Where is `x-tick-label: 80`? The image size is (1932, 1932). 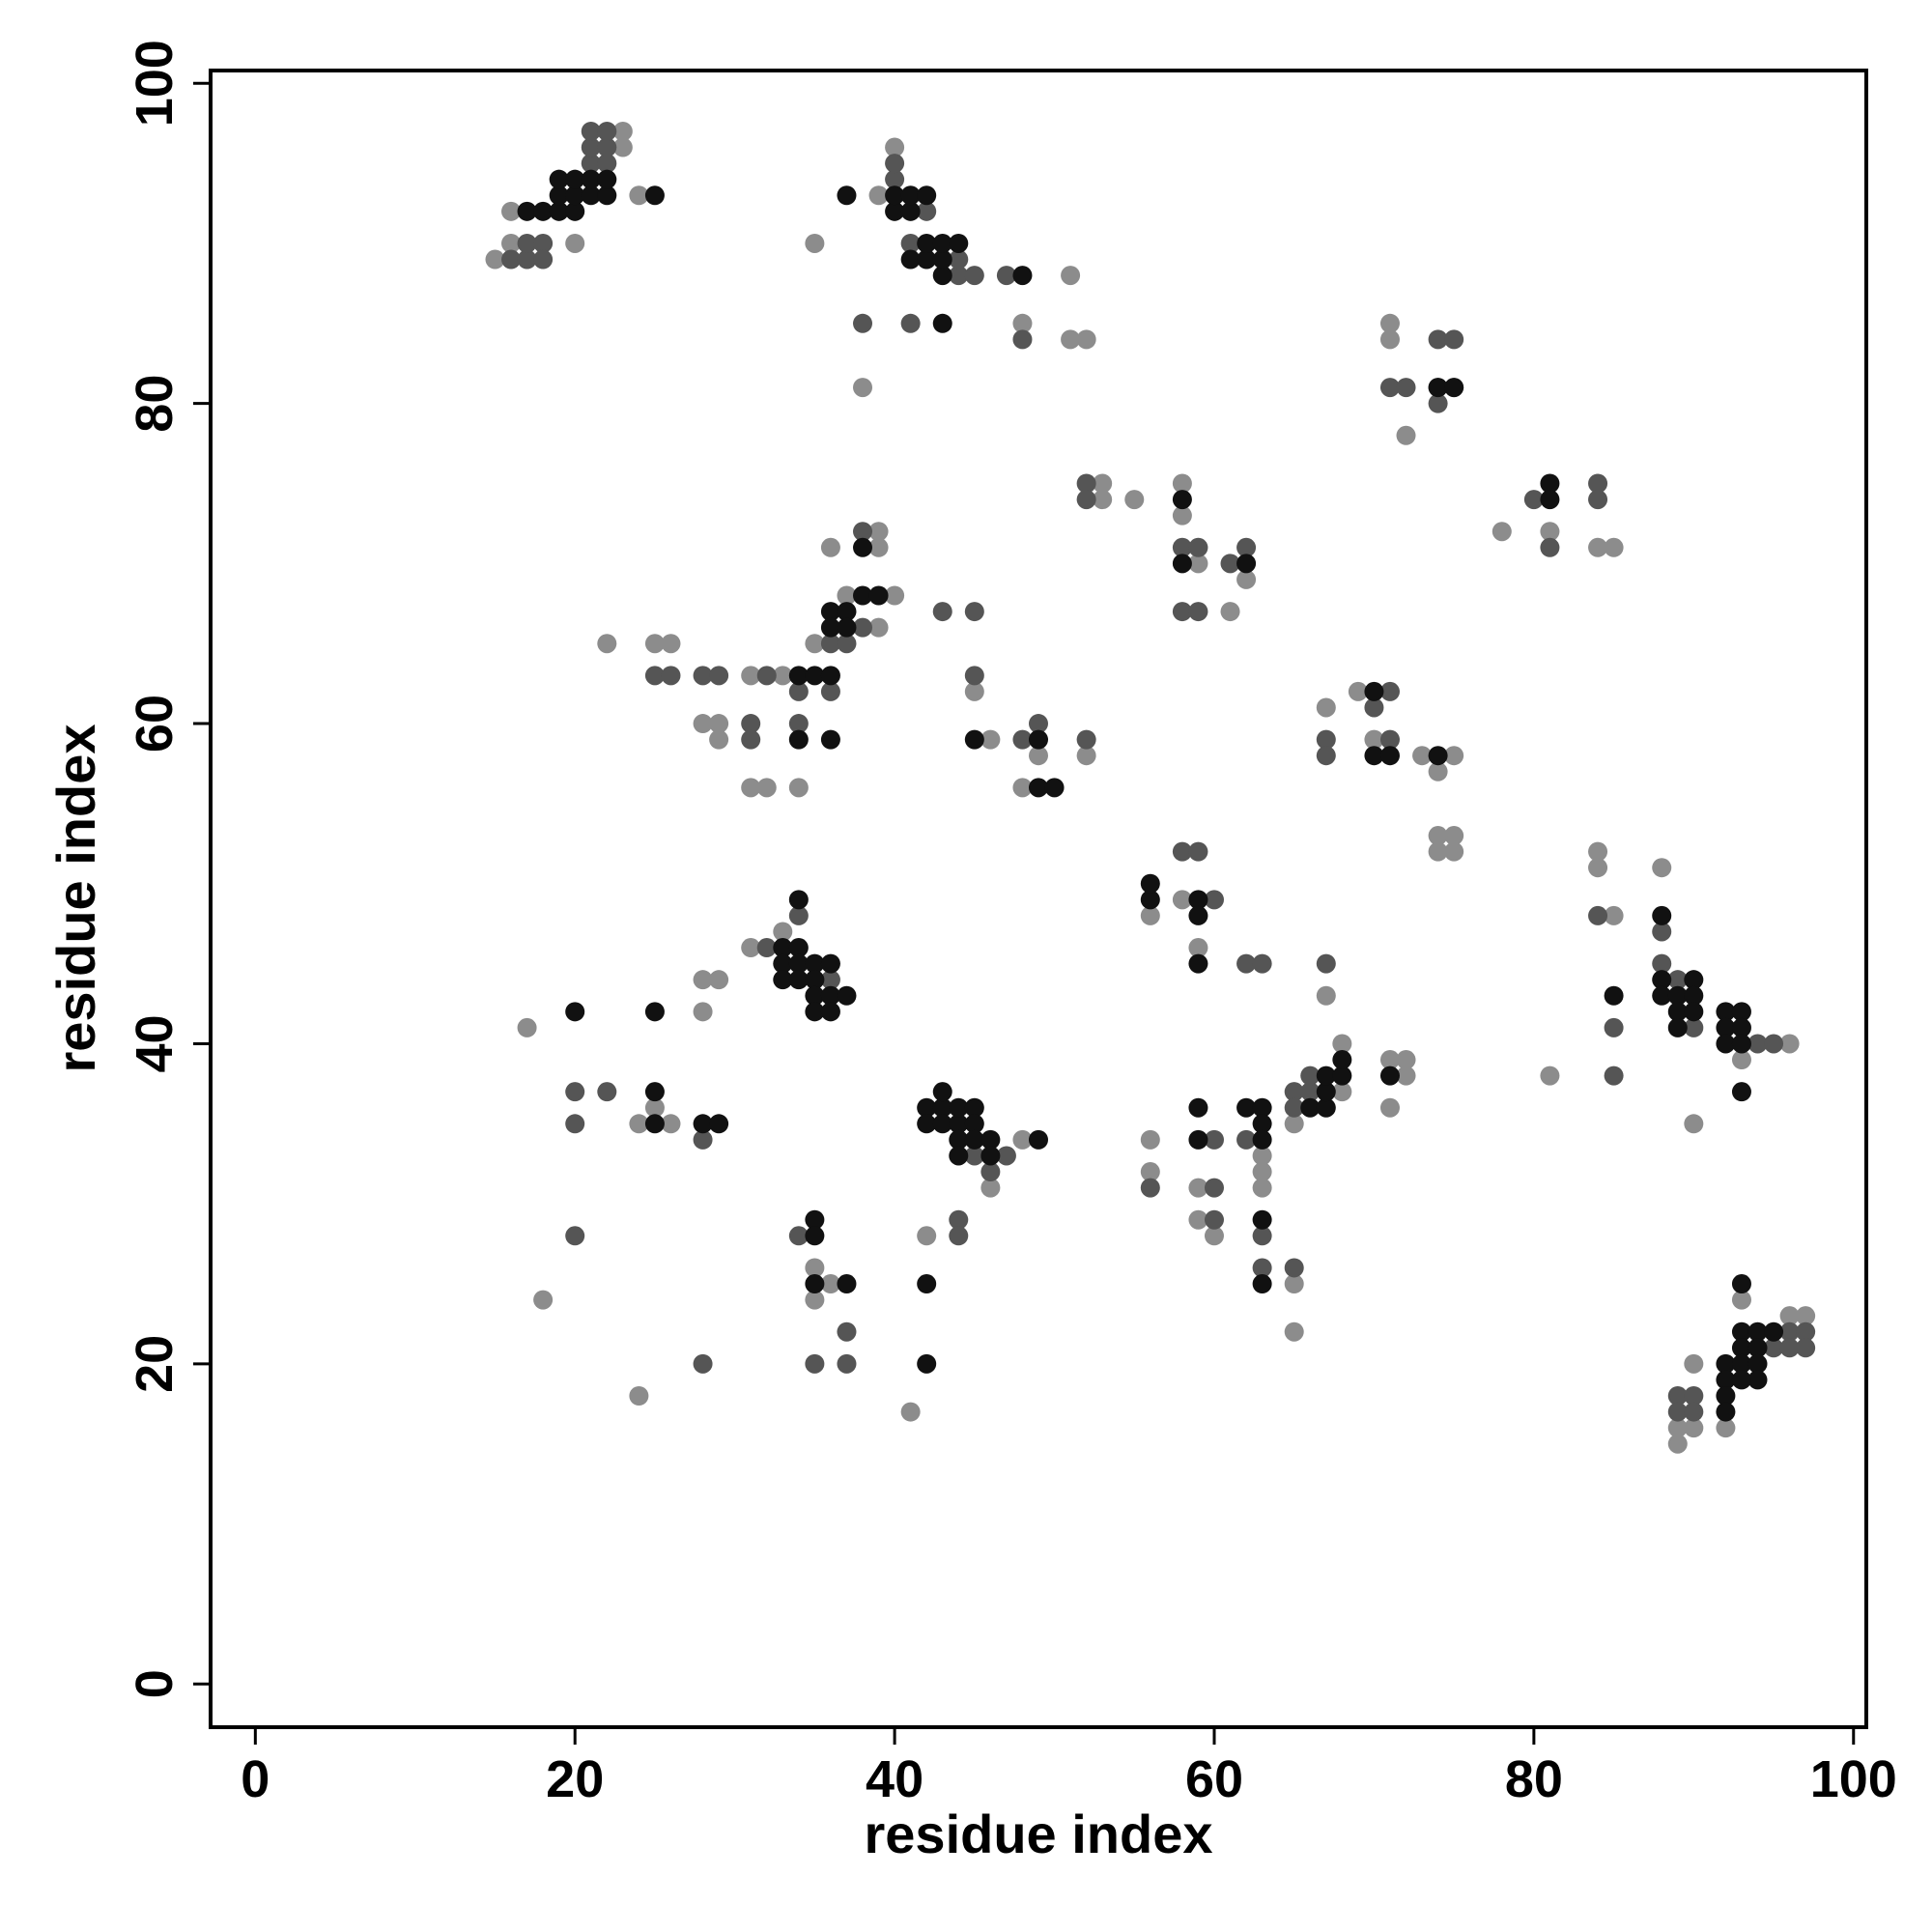 x-tick-label: 80 is located at coordinates (1534, 1779).